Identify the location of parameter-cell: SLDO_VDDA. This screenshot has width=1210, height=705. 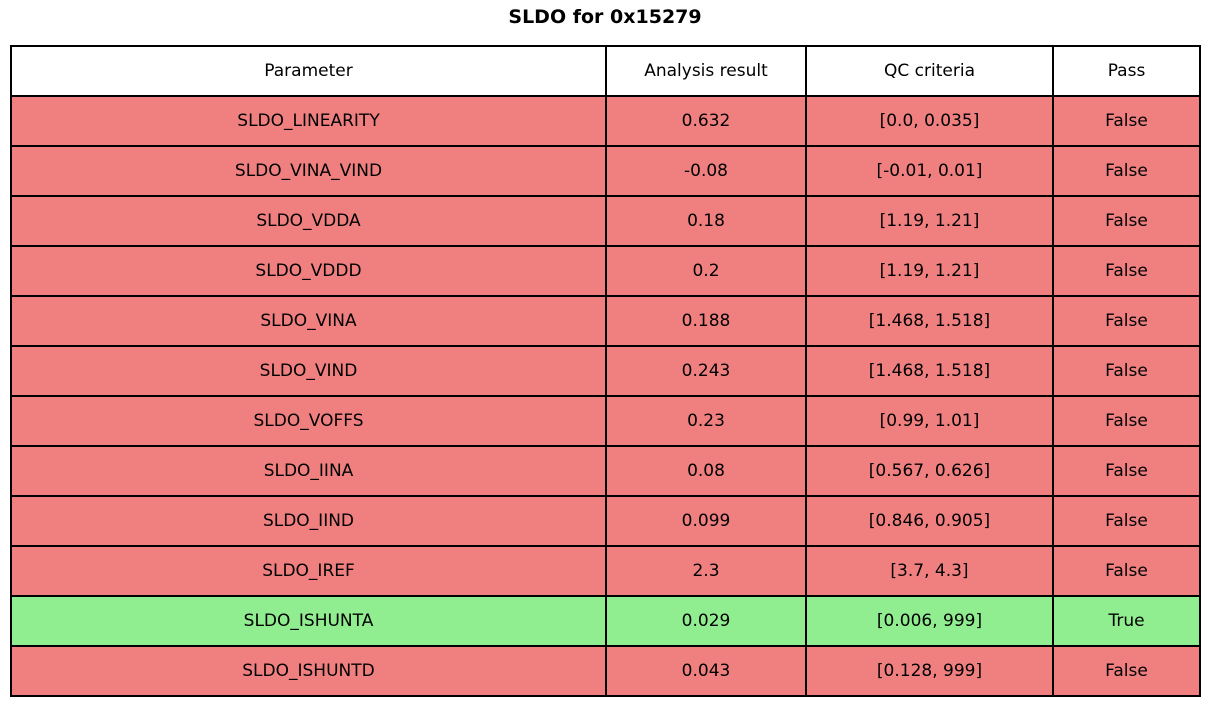
(308, 221).